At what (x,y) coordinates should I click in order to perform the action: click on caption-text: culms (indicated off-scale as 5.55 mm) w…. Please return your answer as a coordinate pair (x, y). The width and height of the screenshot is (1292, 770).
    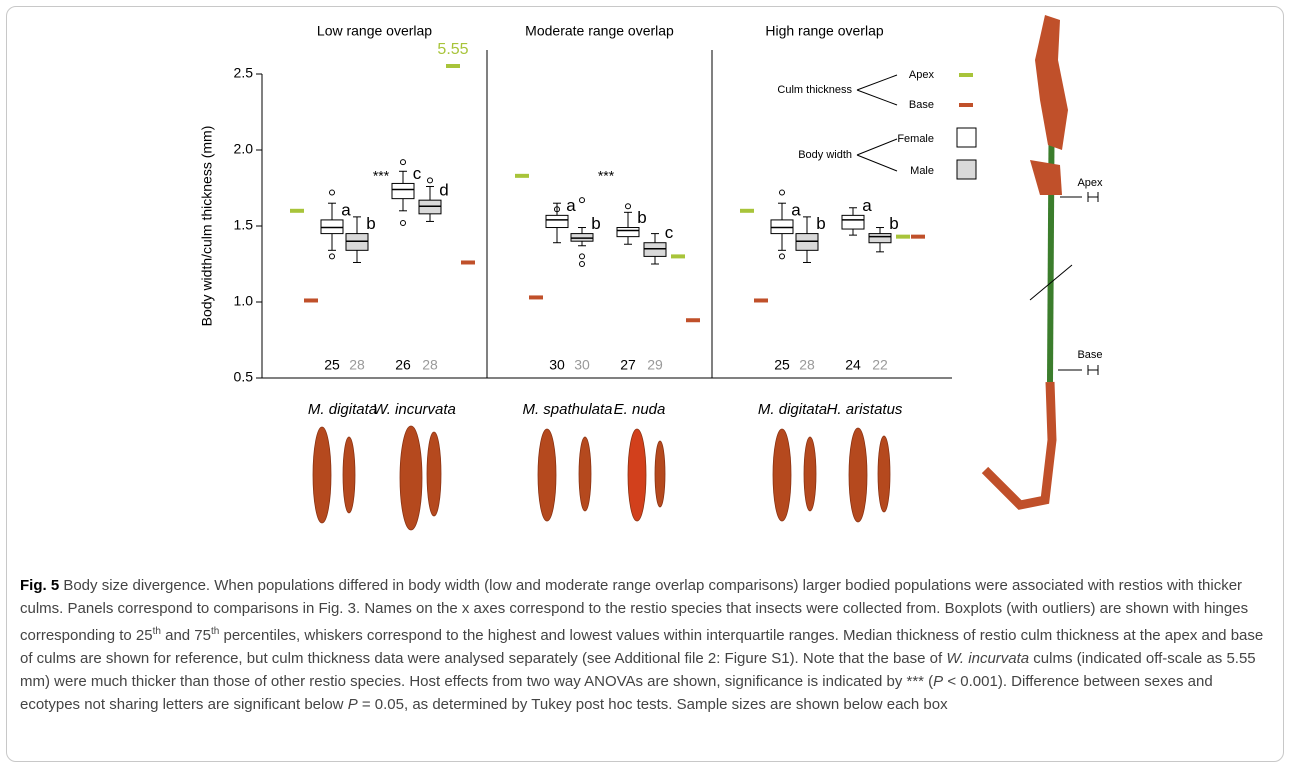
    Looking at the image, I should click on (638, 670).